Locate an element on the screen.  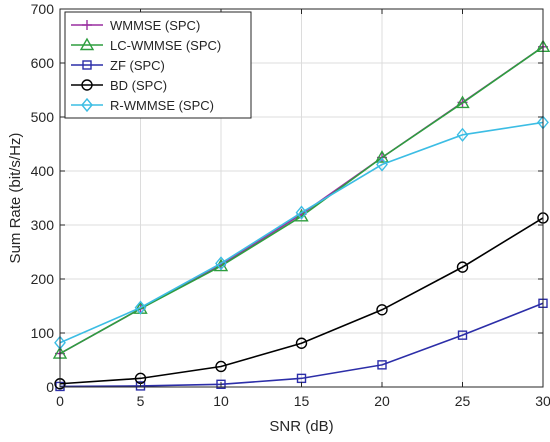
x-tick-label: 25 is located at coordinates (463, 401).